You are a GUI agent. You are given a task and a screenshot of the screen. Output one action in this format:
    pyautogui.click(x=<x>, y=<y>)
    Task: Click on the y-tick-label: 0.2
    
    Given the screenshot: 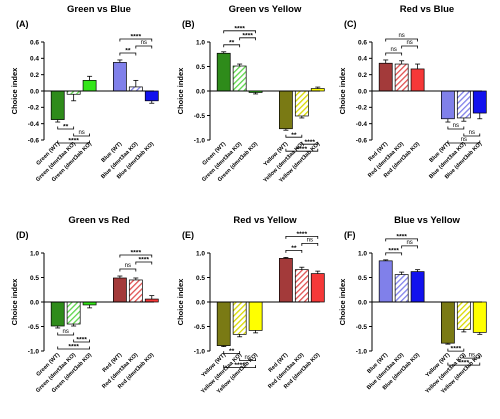 What is the action you would take?
    pyautogui.click(x=34, y=75)
    